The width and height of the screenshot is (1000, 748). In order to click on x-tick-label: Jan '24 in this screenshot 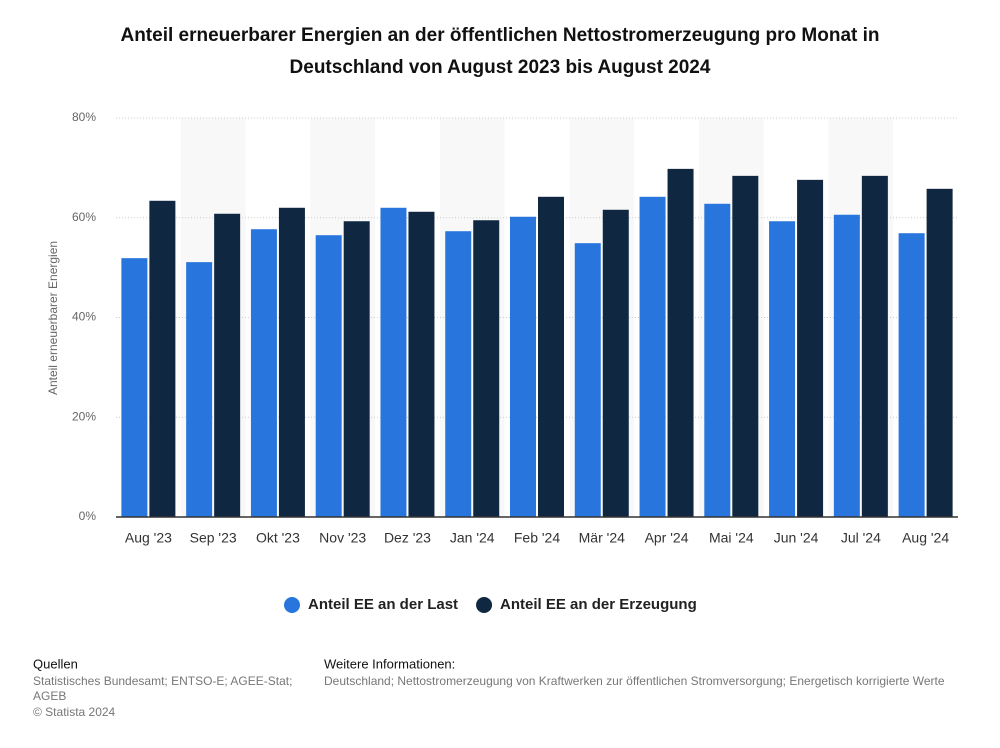, I will do `click(472, 538)`.